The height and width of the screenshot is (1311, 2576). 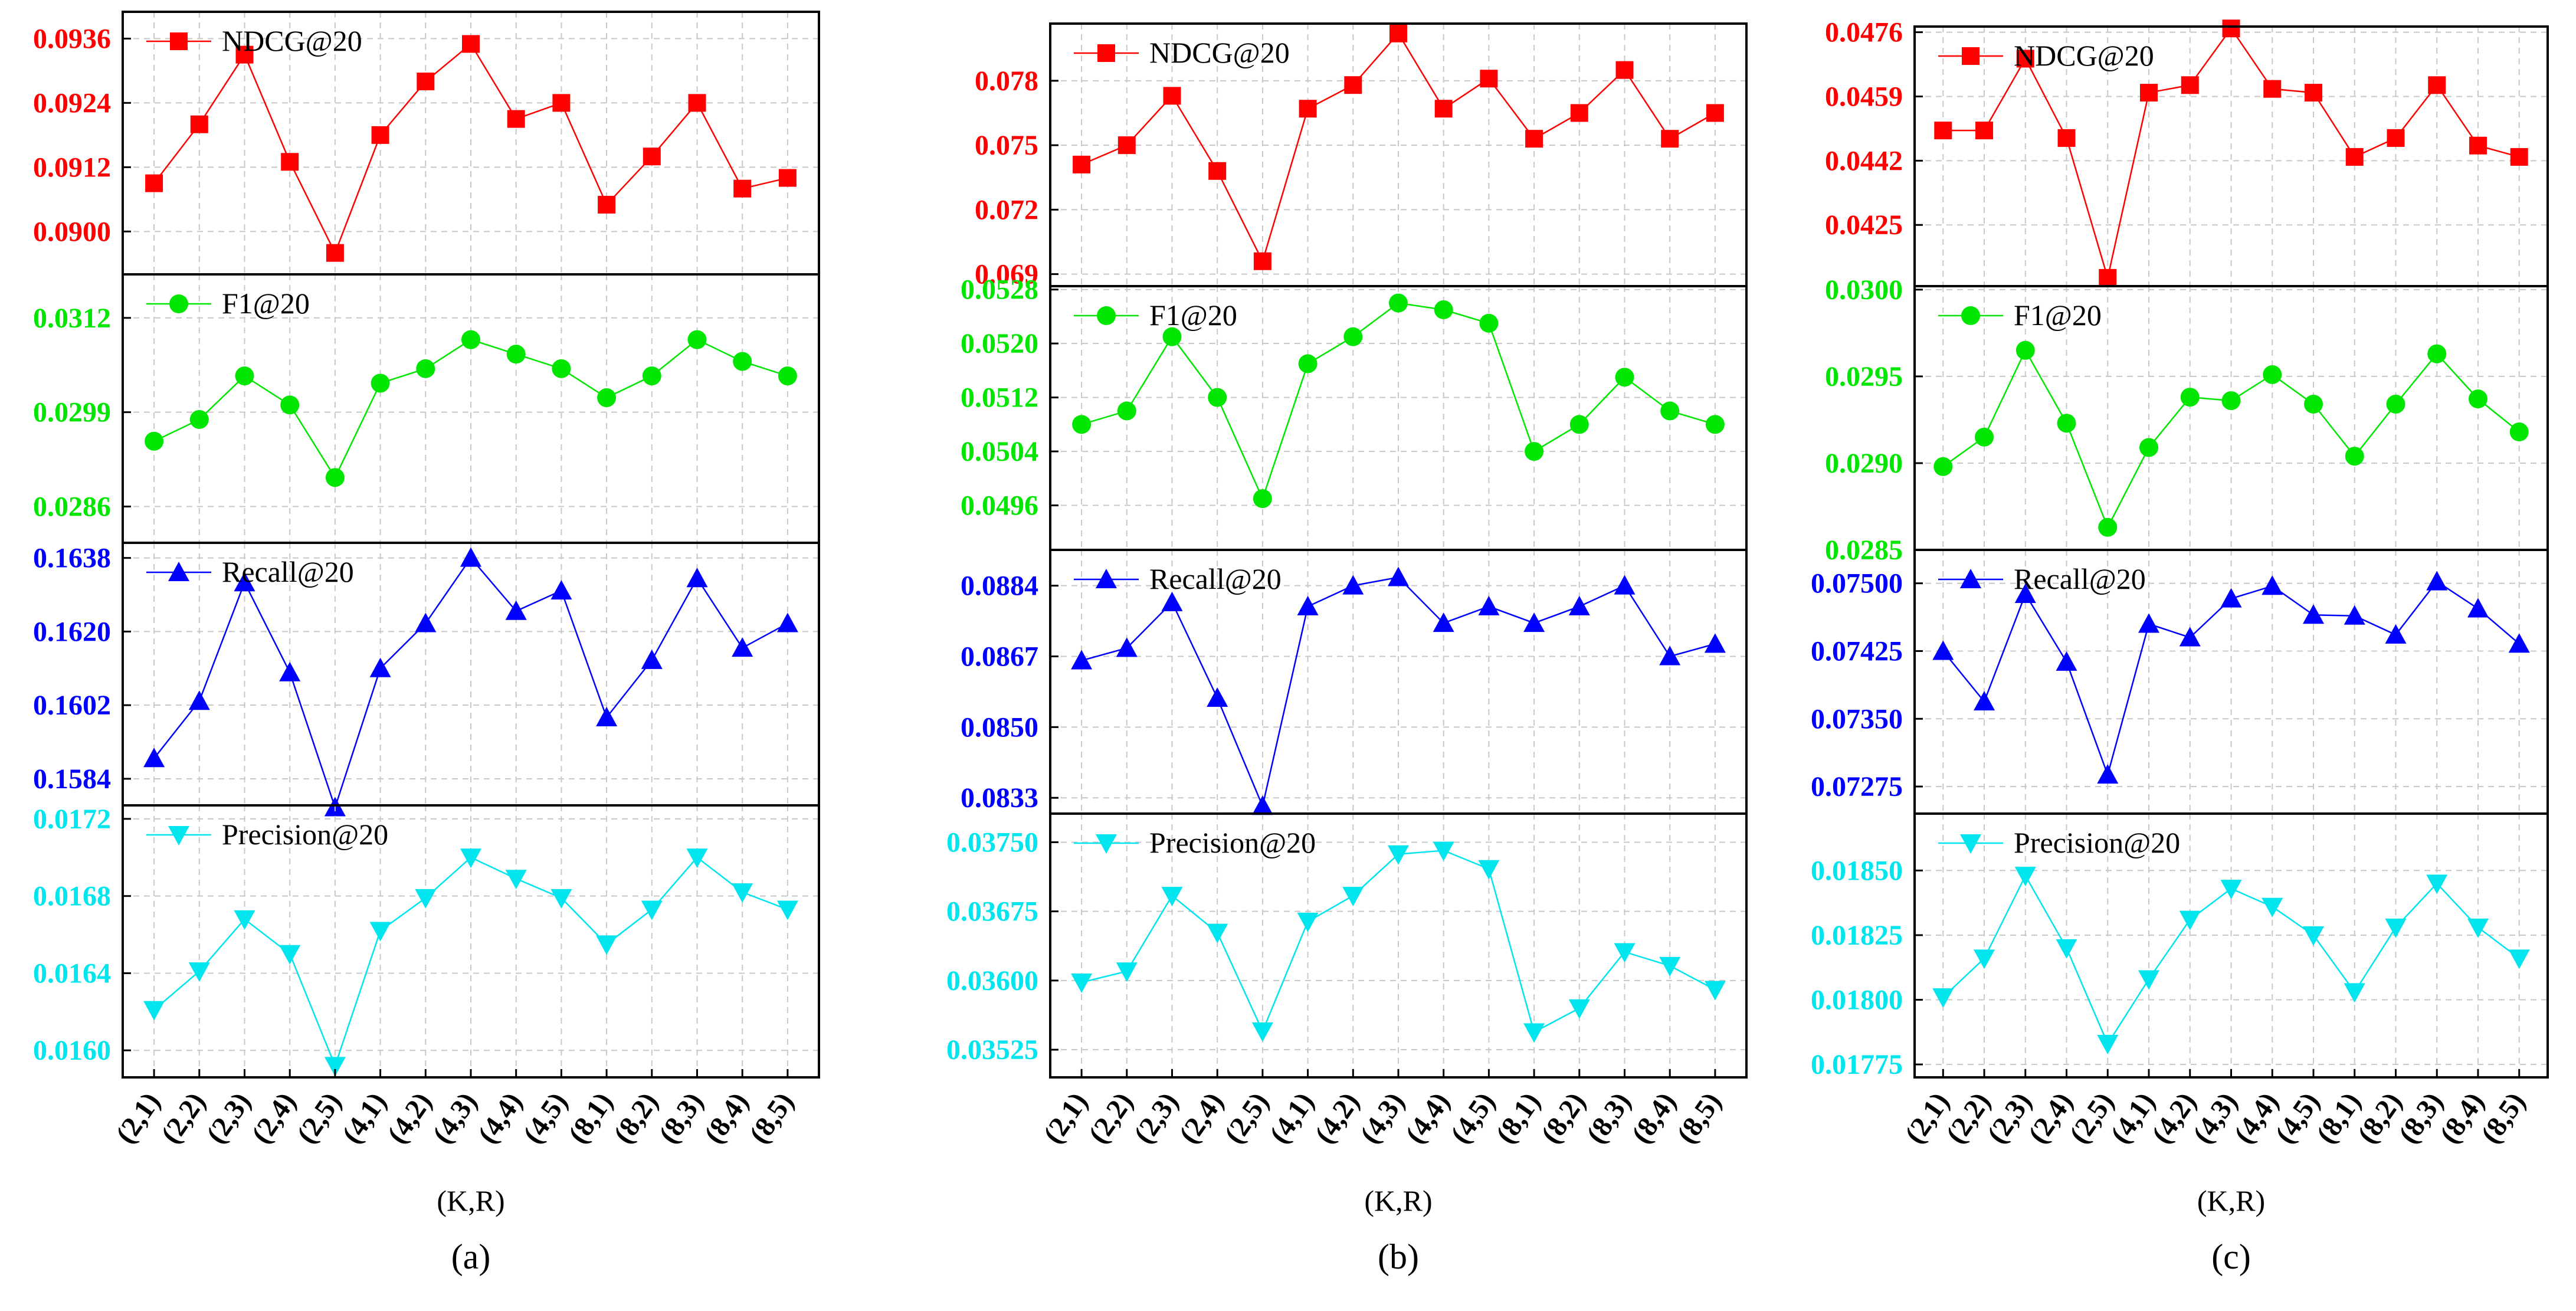 What do you see at coordinates (999, 343) in the screenshot?
I see `y-tick-label: 0.0520` at bounding box center [999, 343].